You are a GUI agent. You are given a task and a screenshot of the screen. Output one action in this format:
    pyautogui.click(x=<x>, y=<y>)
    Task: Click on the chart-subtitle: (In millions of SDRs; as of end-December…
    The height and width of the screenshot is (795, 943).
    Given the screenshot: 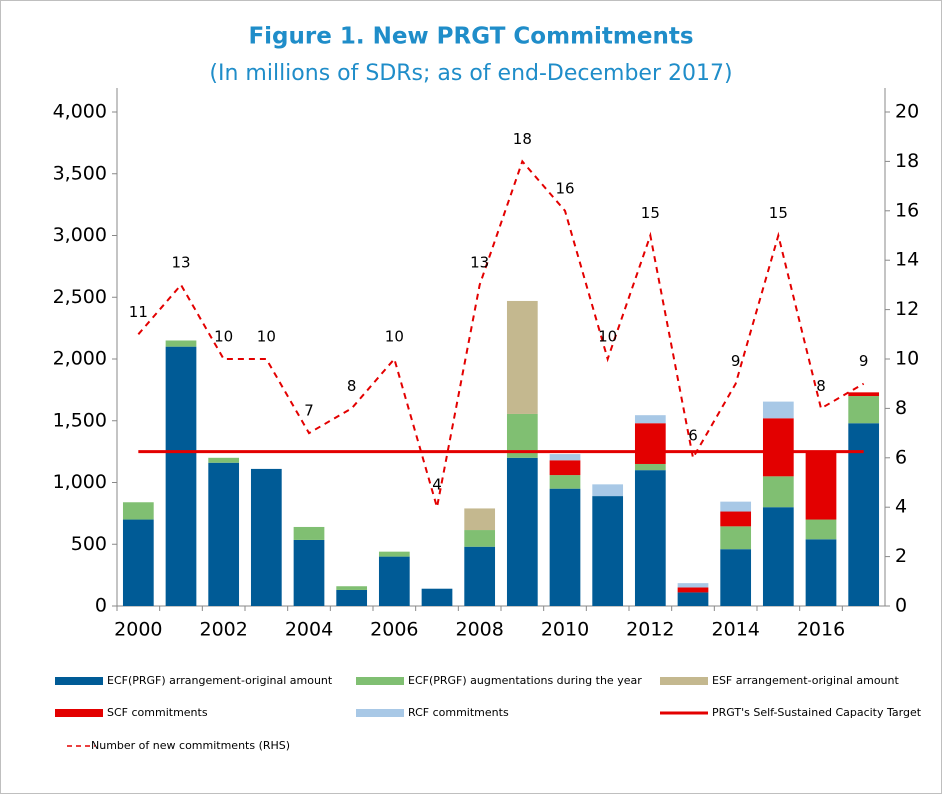 What is the action you would take?
    pyautogui.click(x=470, y=73)
    